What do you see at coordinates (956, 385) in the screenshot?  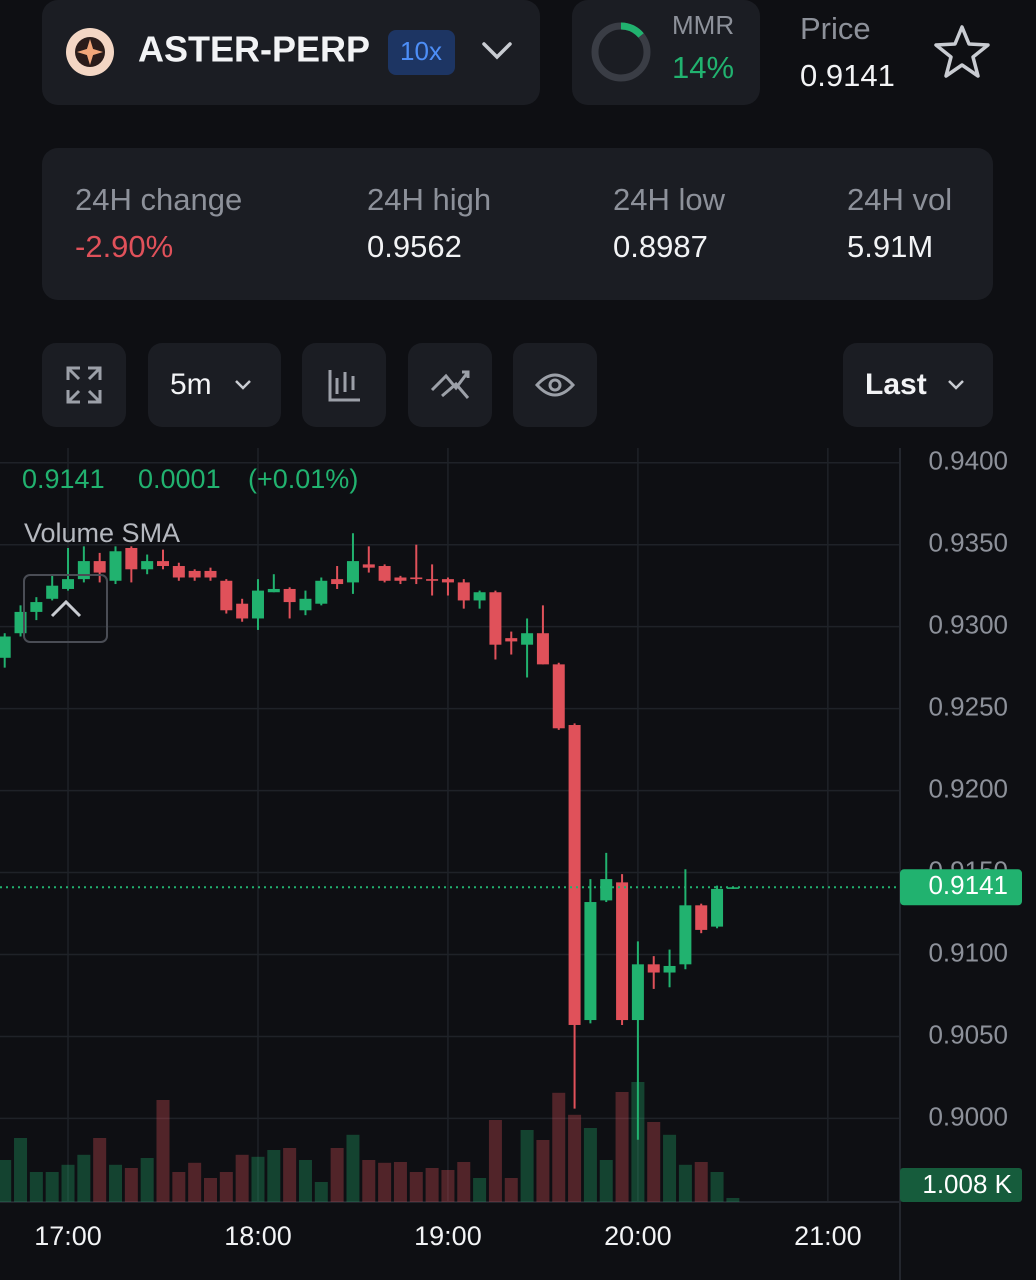 I see `price-source-chevron` at bounding box center [956, 385].